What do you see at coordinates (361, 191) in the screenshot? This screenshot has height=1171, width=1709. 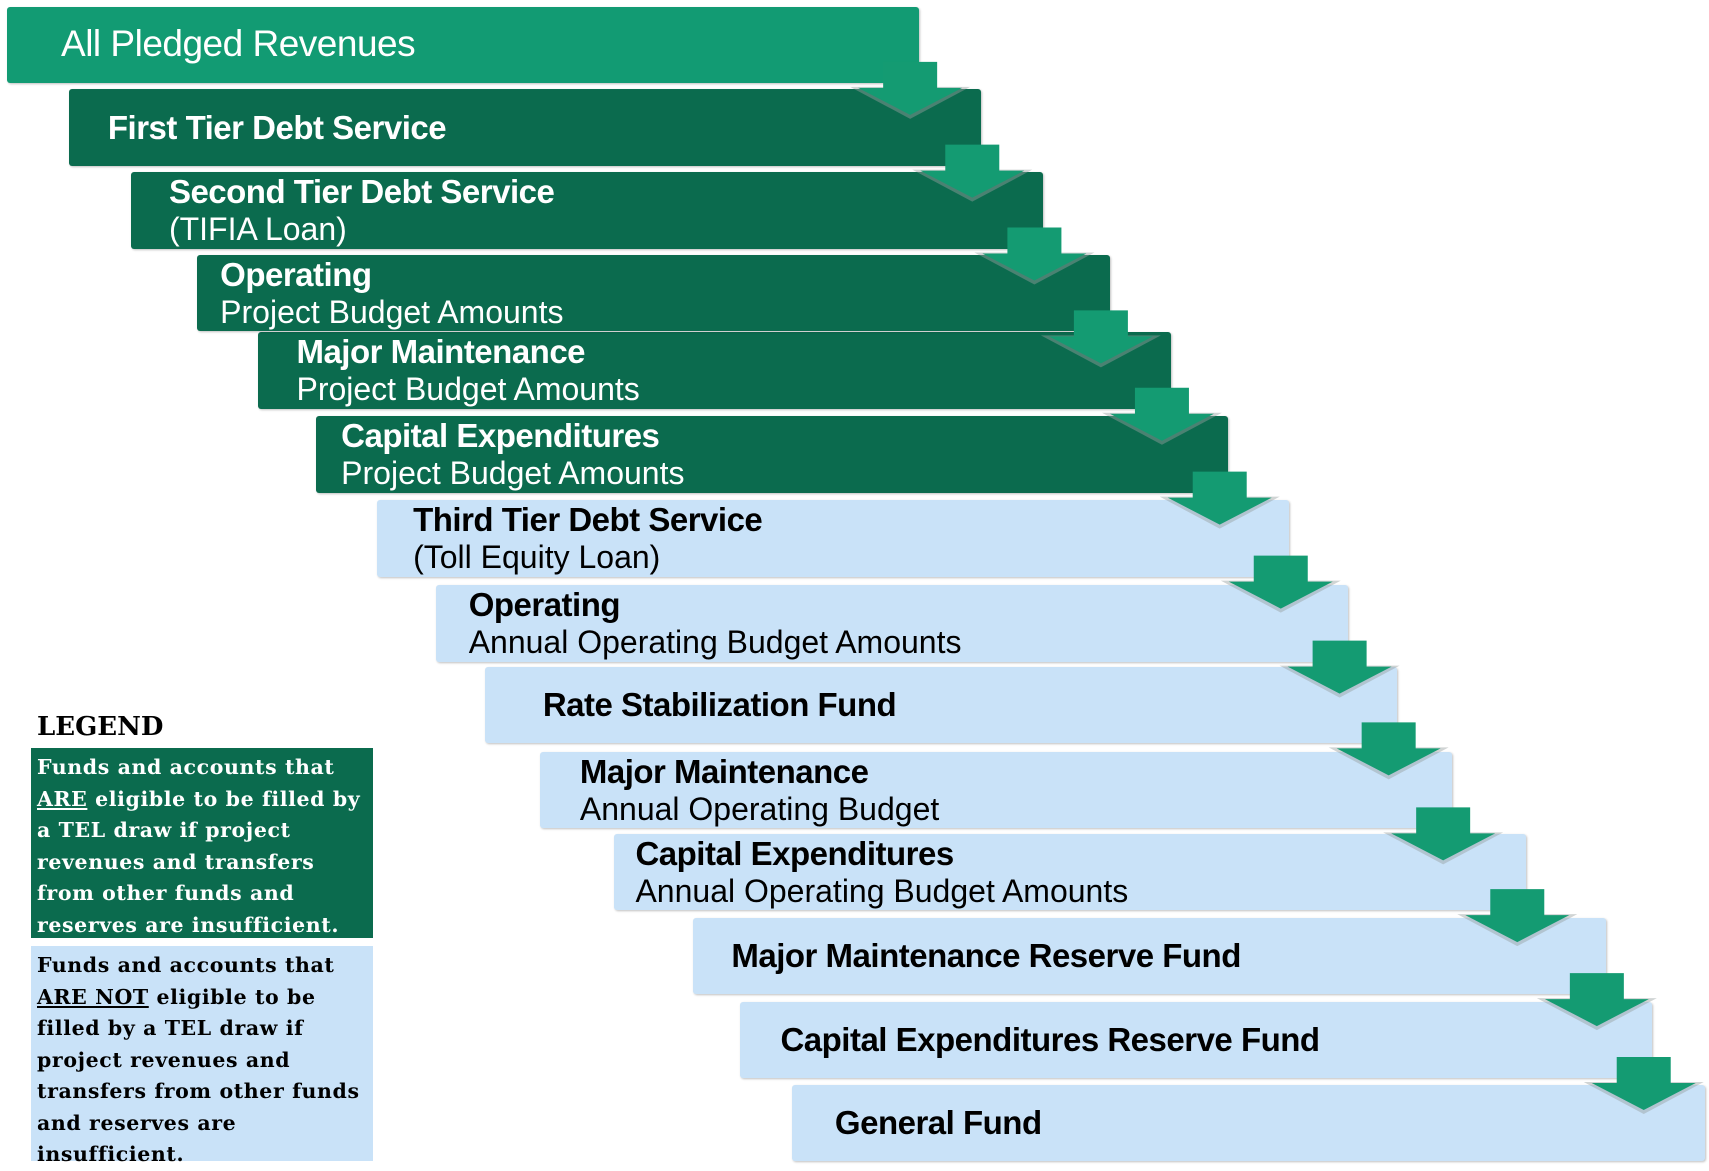 I see `step-title: Second Tier Debt Service` at bounding box center [361, 191].